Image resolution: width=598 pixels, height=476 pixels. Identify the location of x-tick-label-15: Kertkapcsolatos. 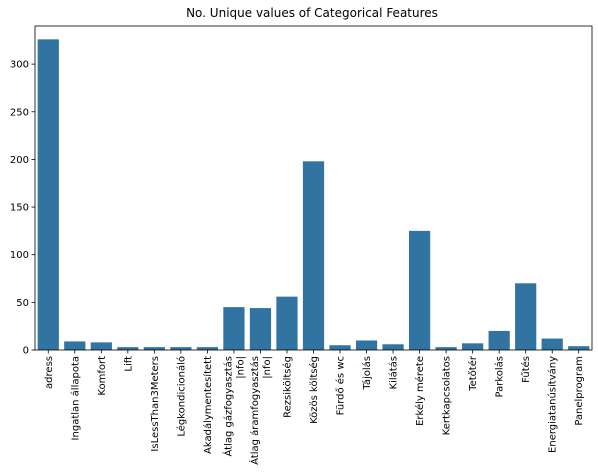
(447, 395).